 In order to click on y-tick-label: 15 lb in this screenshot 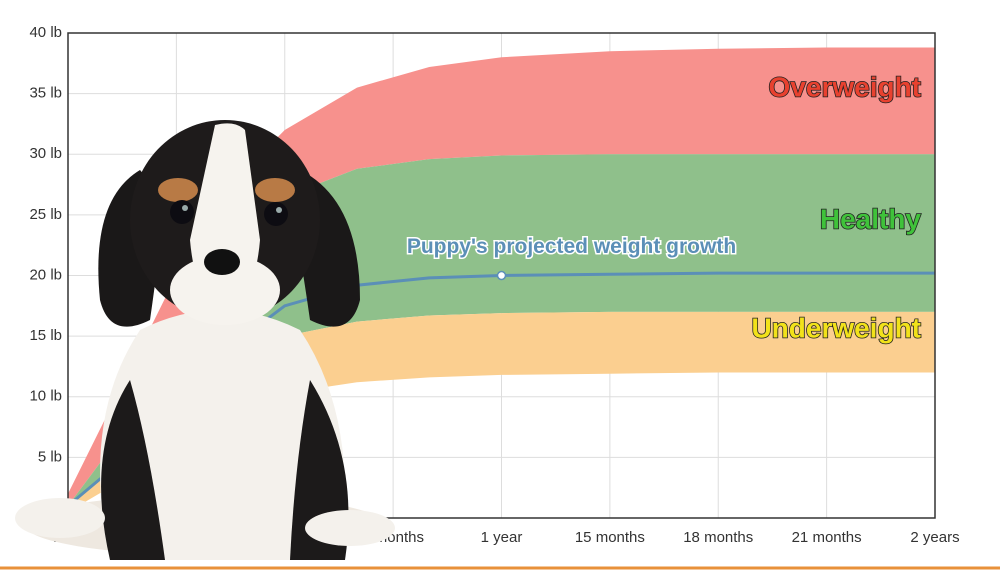, I will do `click(45, 335)`.